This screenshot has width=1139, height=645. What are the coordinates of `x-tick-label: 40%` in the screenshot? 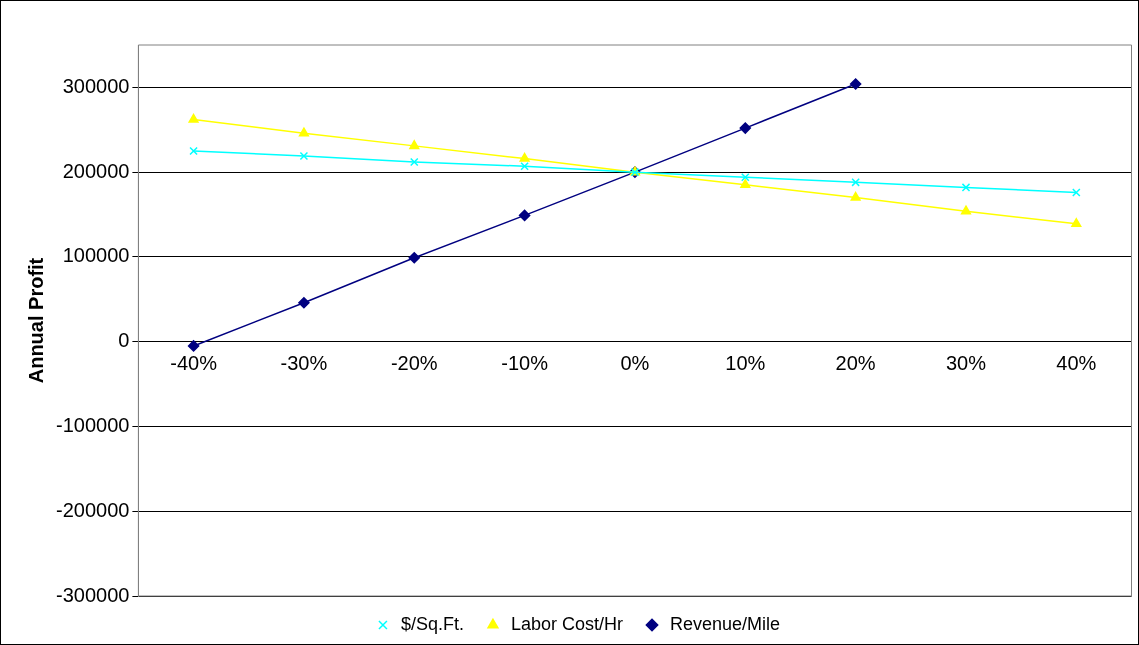 It's located at (1076, 363).